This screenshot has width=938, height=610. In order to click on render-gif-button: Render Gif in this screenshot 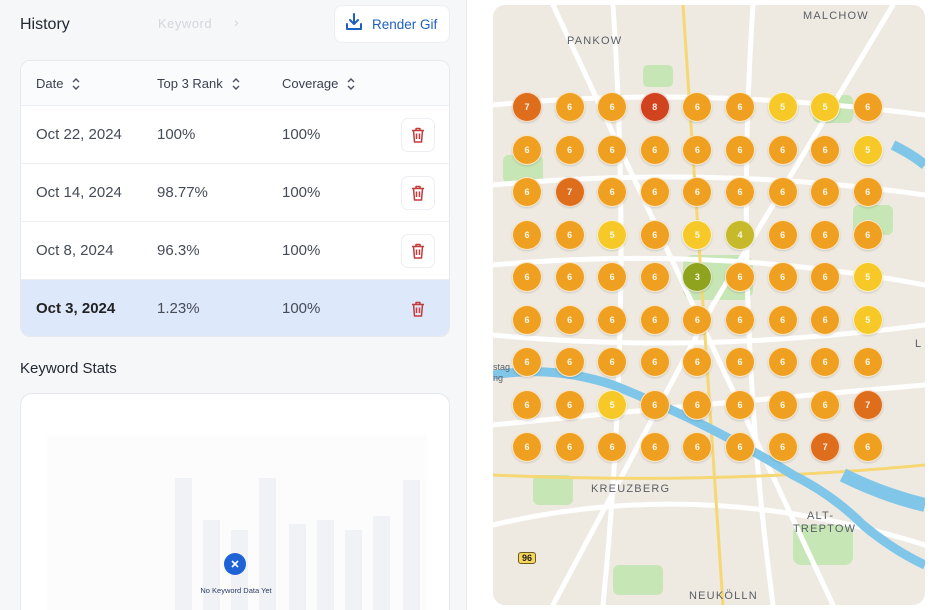, I will do `click(392, 24)`.